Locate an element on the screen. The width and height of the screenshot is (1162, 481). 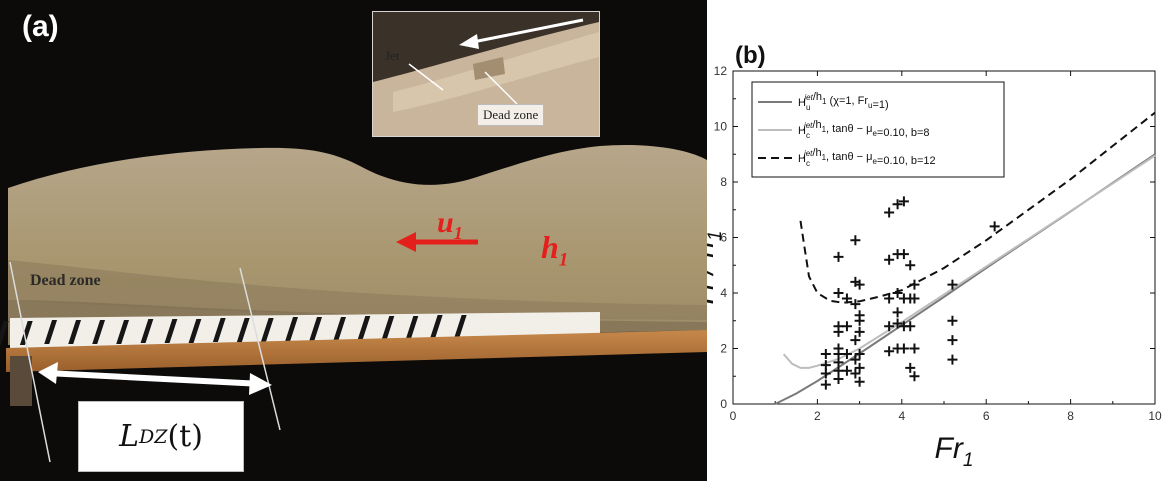
ldz-sub: DZ is located at coordinates (153, 436).